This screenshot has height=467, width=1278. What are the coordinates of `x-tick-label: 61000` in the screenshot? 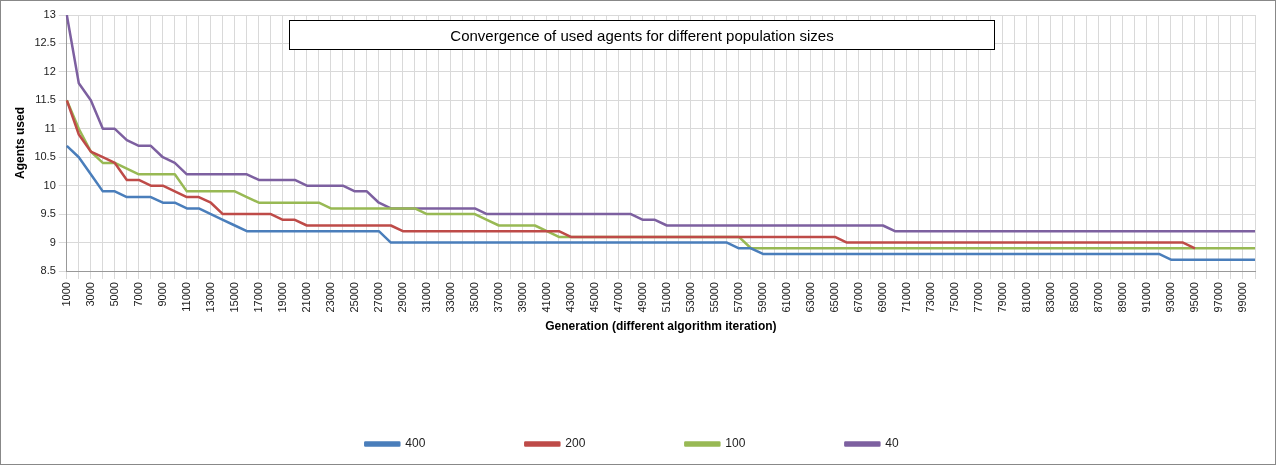 It's located at (785, 297).